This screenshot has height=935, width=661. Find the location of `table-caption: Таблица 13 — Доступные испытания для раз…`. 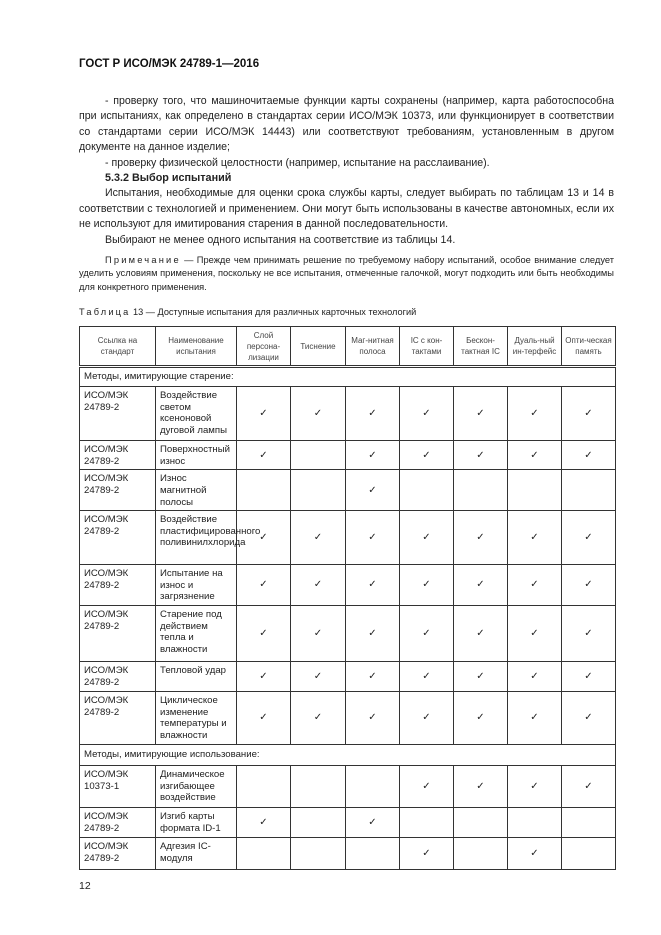

table-caption: Таблица 13 — Доступные испытания для раз… is located at coordinates (347, 312).